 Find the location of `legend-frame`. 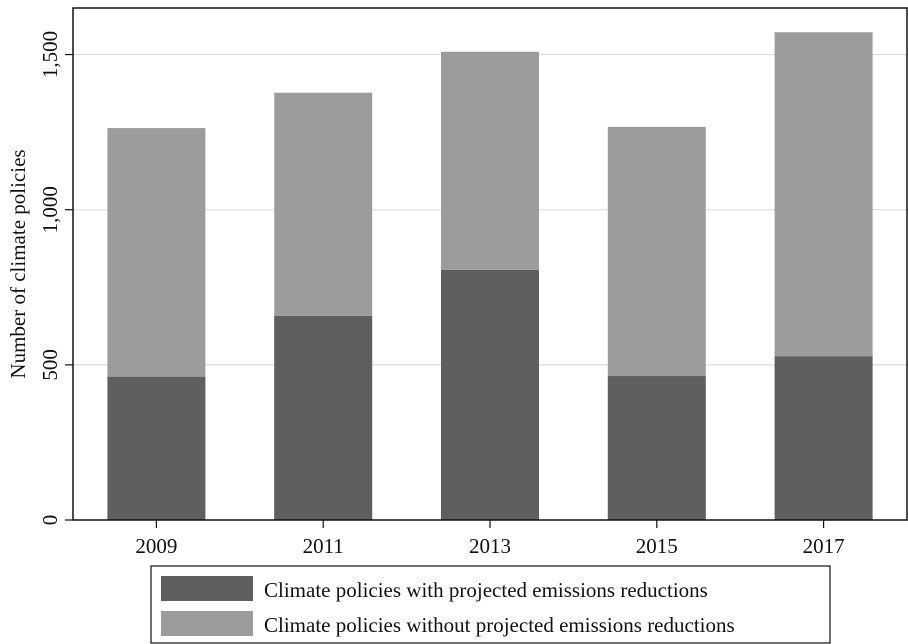

legend-frame is located at coordinates (490, 604).